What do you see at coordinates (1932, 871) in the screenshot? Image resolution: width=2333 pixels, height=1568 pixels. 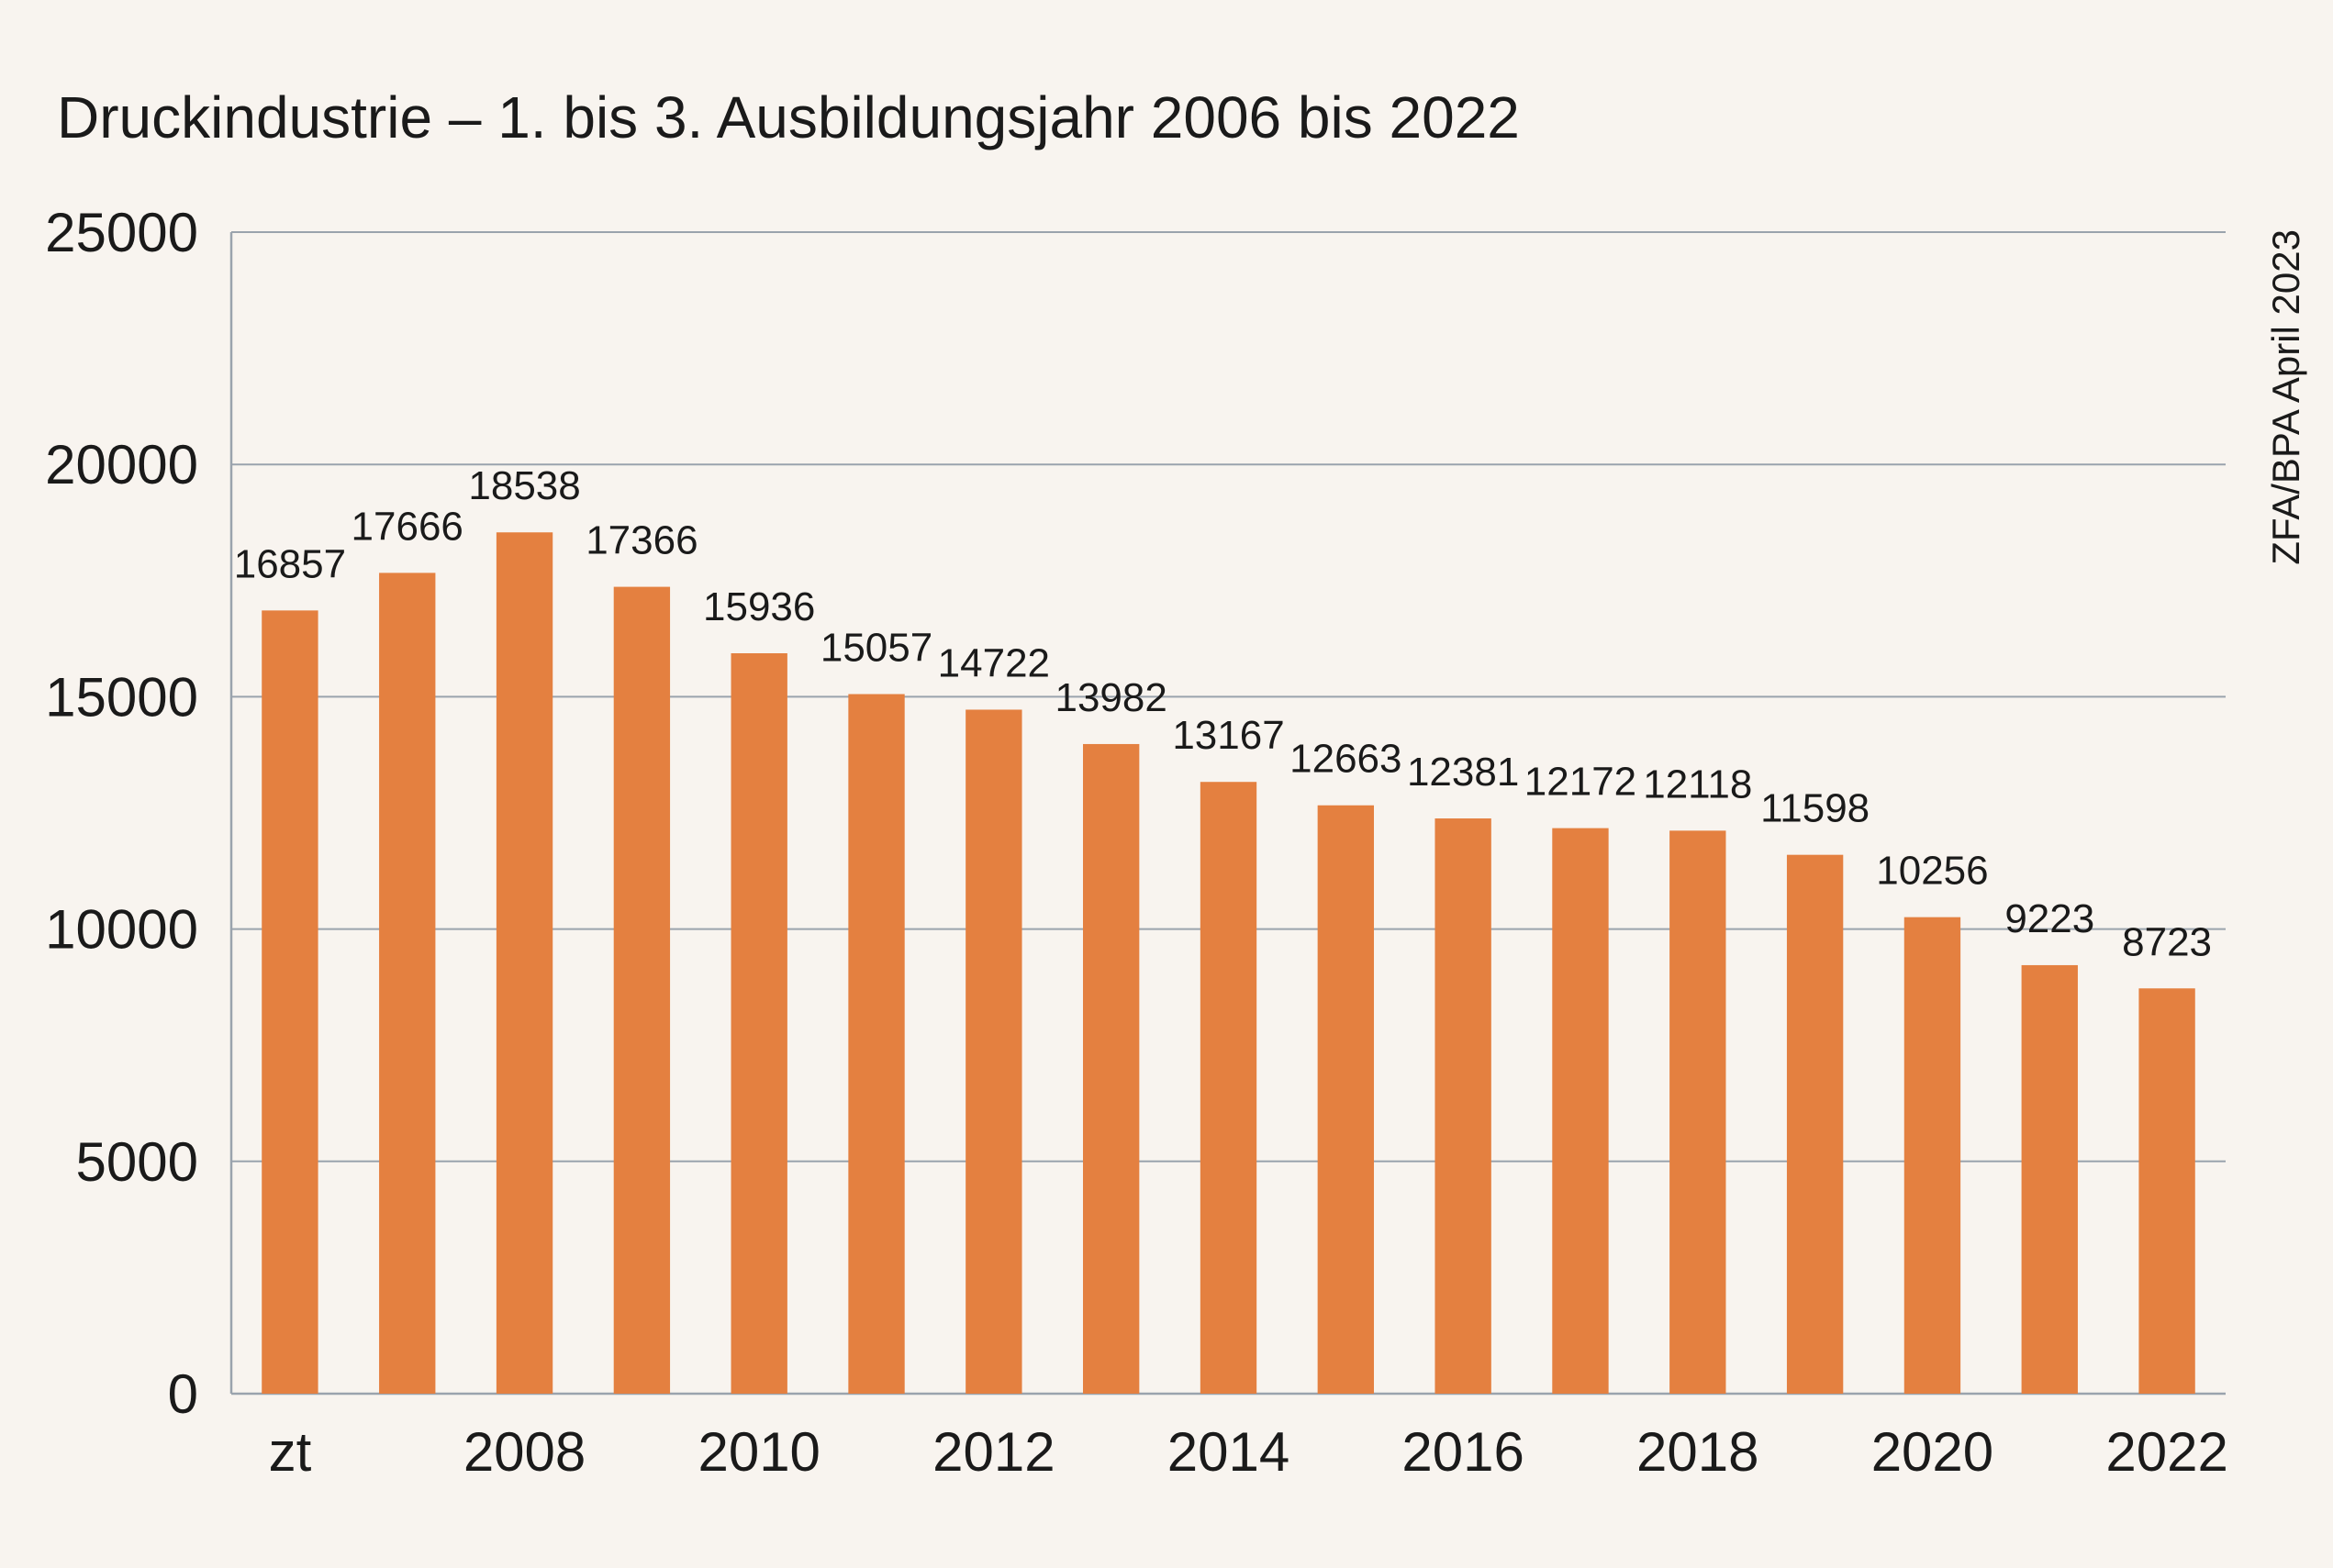 I see `bar-value-label: 10256` at bounding box center [1932, 871].